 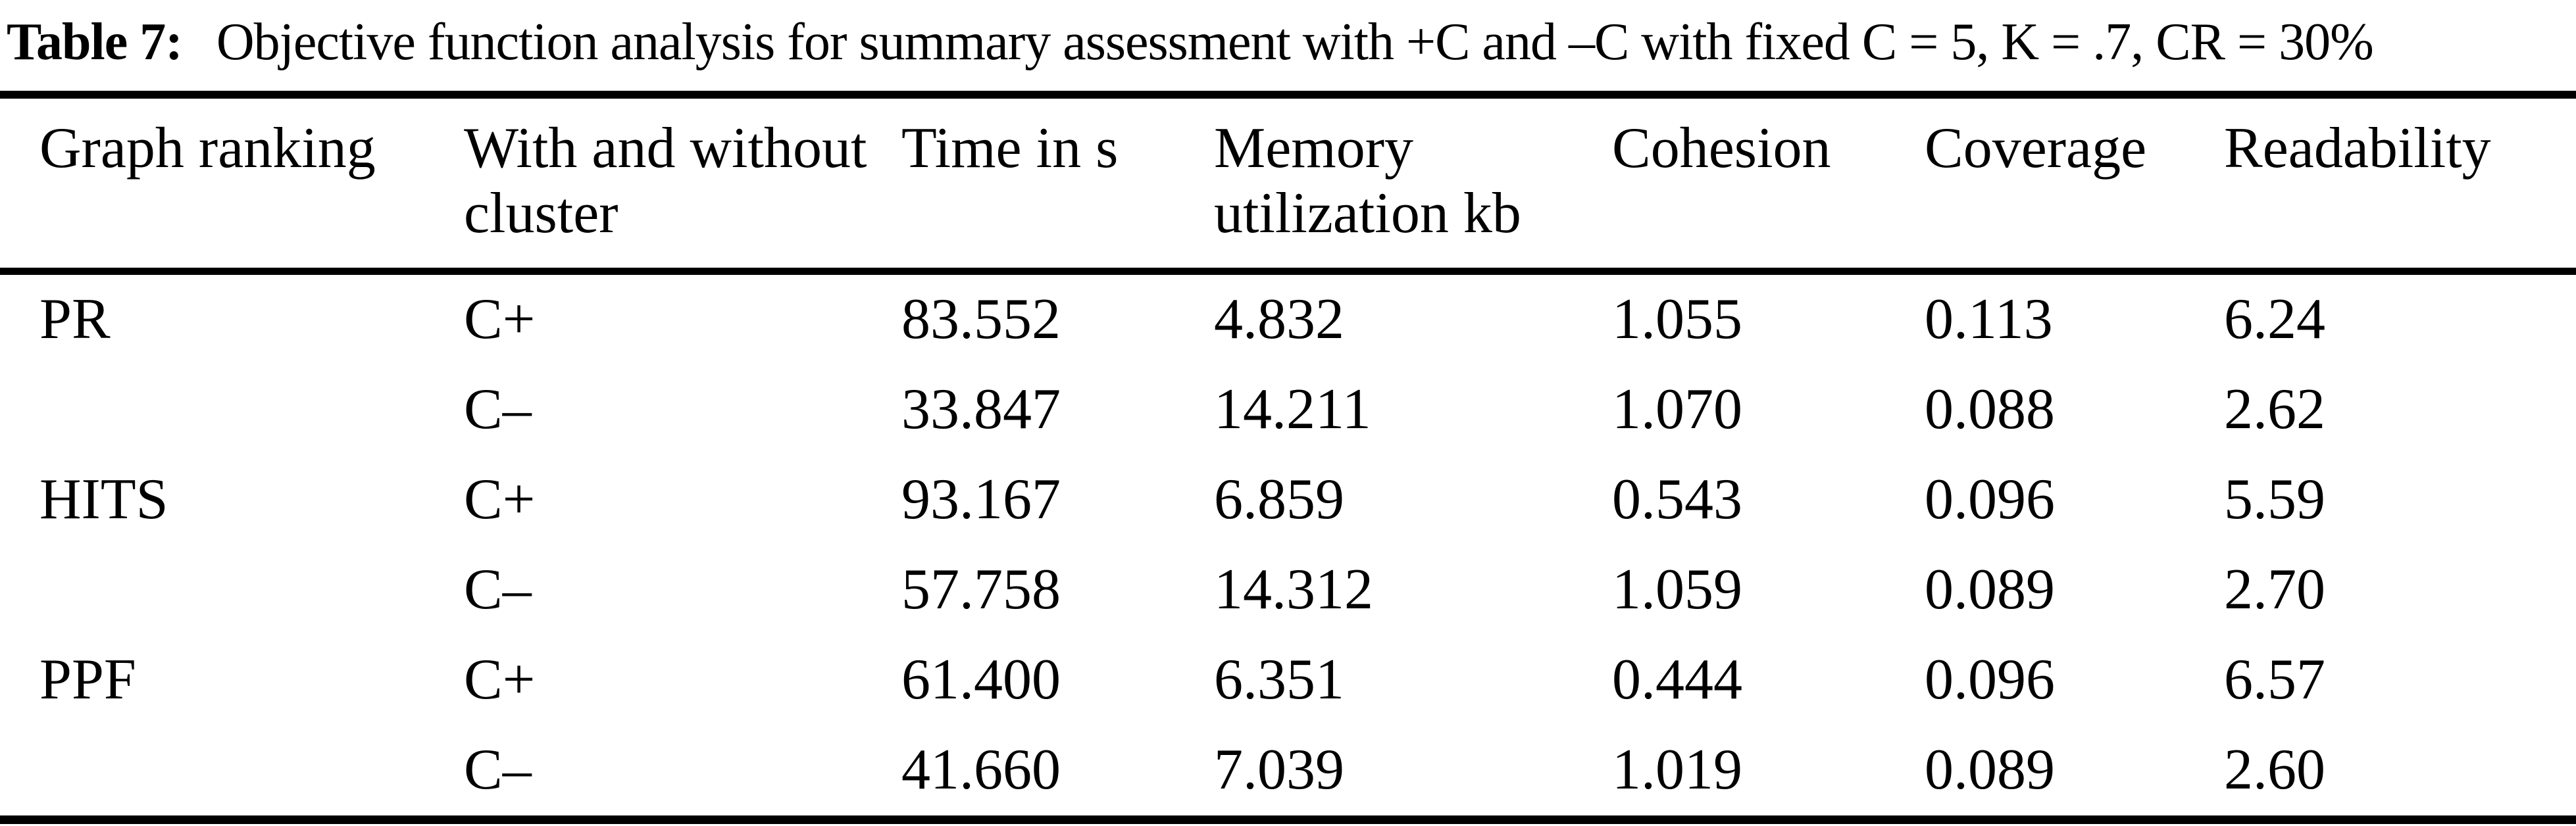 I want to click on table-row: HITS C+ 93.167 6.859 0.543 0.096 5.59, so click(x=1288, y=500).